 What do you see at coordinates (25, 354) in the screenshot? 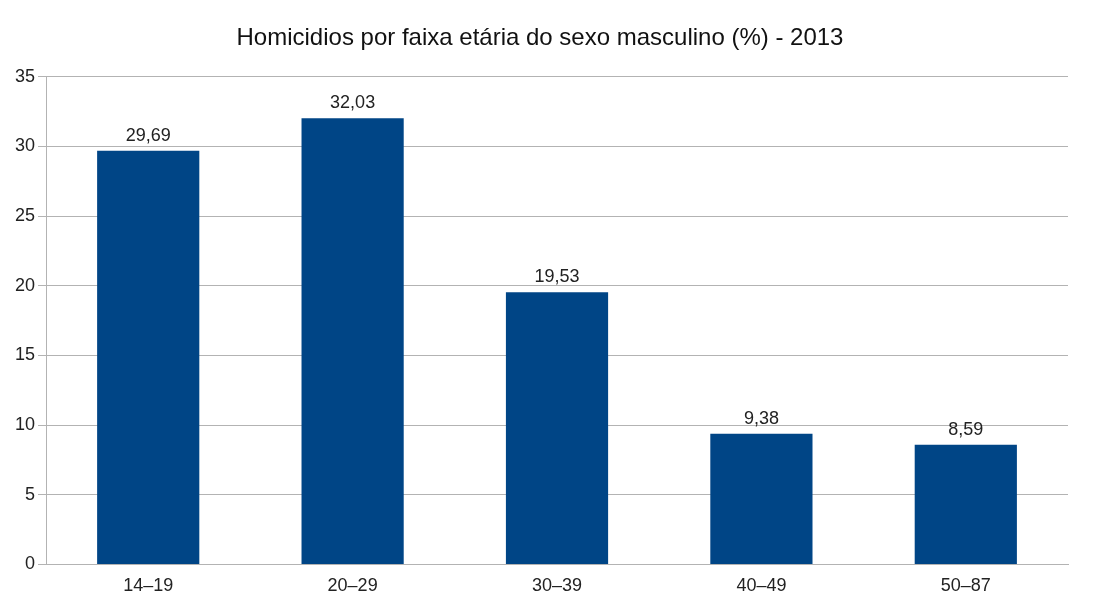
I see `y-tick-label: 15` at bounding box center [25, 354].